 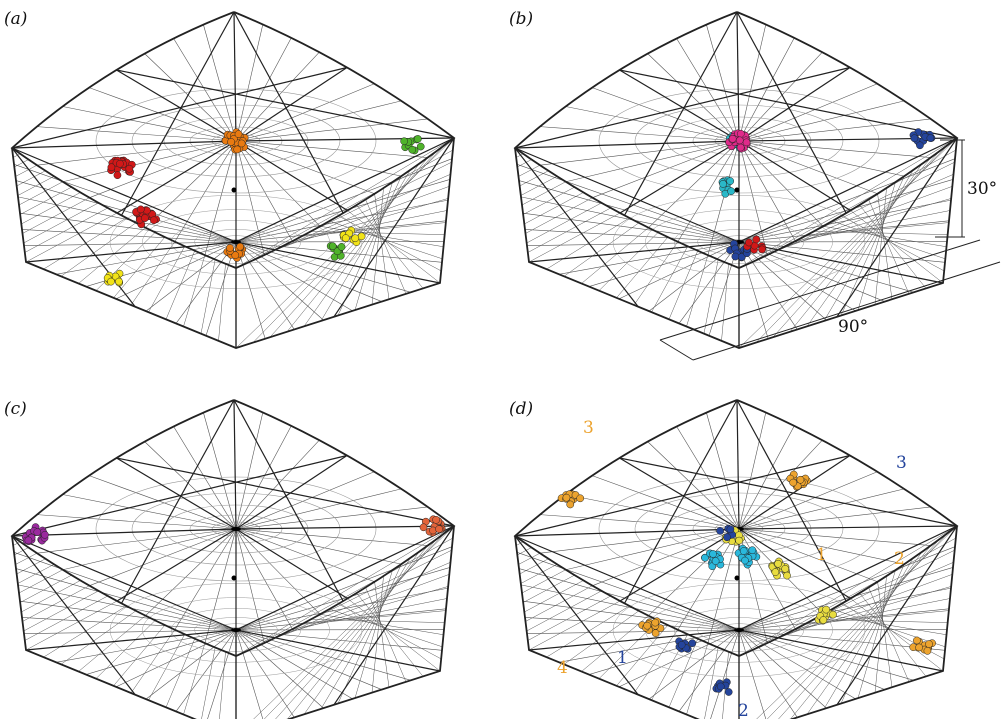 I want to click on clusters-d, so click(x=746, y=583).